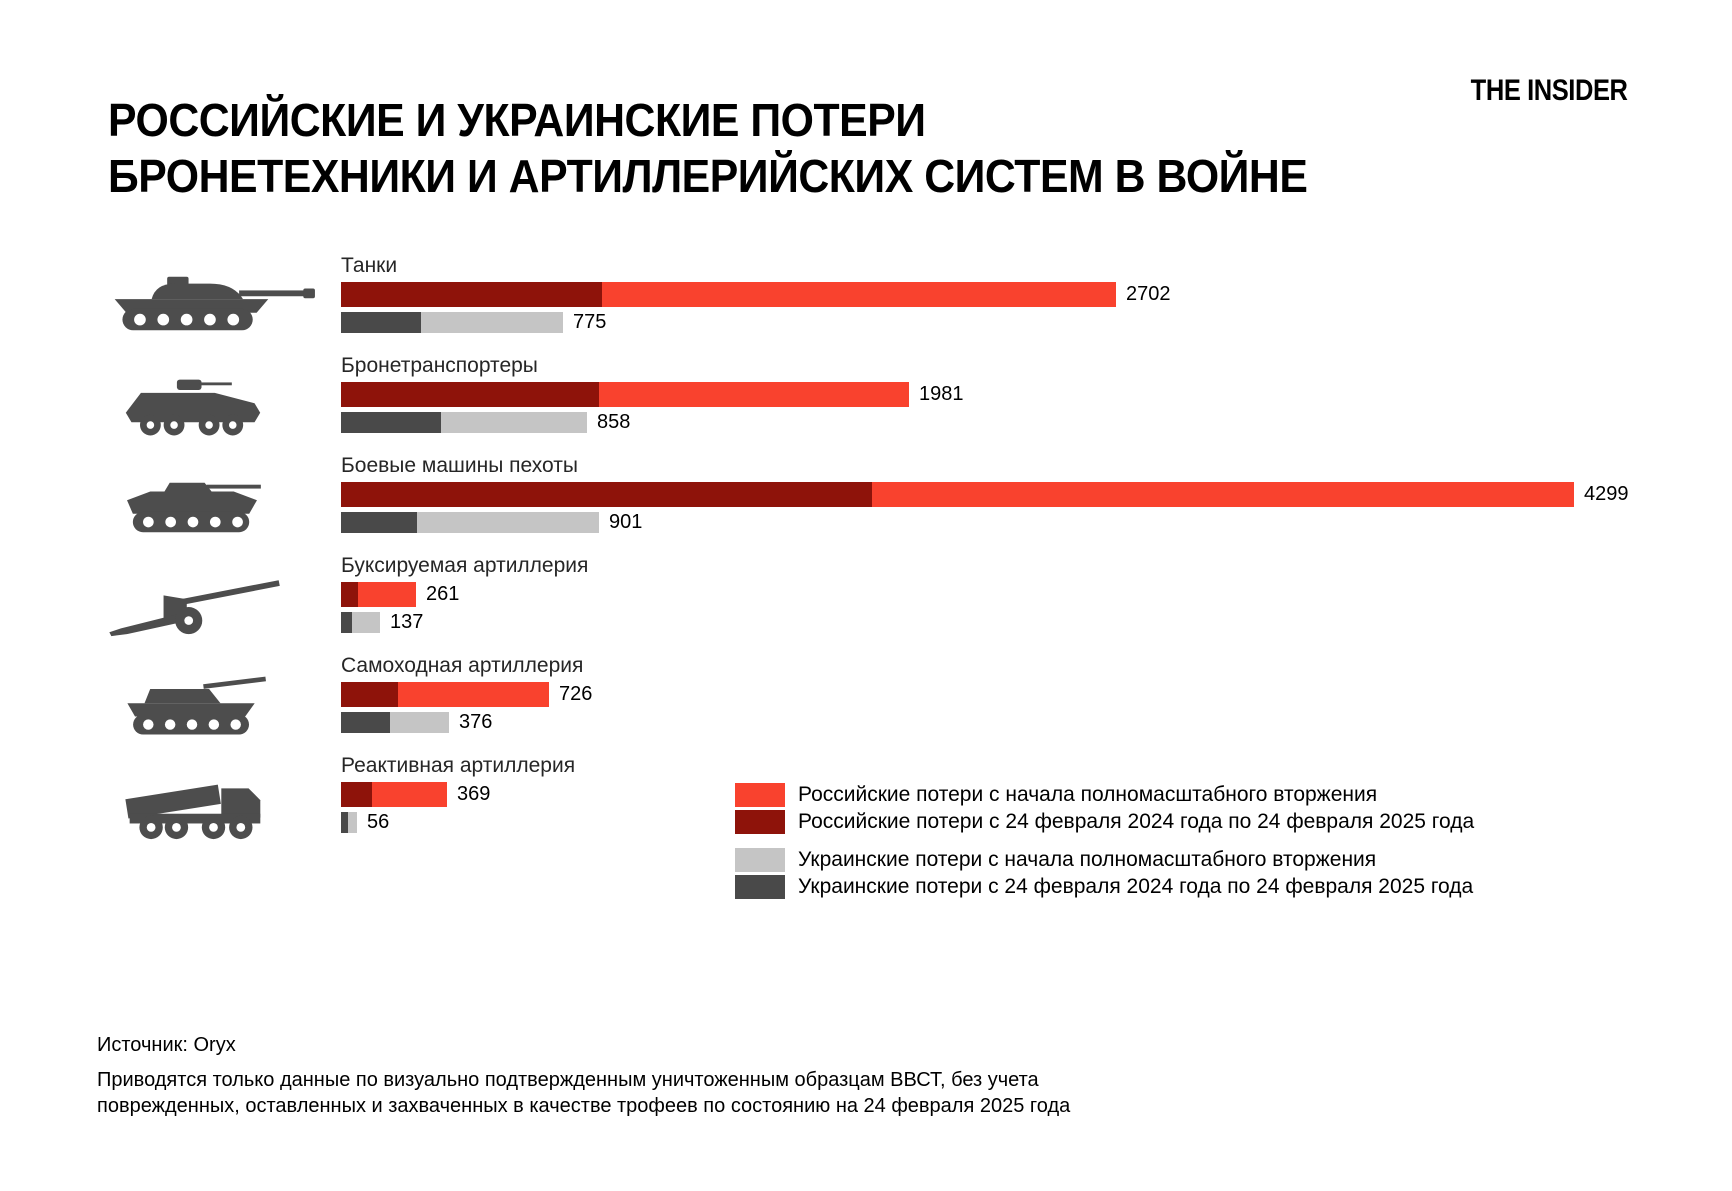  I want to click on ukrainian-losses-value: 137, so click(407, 622).